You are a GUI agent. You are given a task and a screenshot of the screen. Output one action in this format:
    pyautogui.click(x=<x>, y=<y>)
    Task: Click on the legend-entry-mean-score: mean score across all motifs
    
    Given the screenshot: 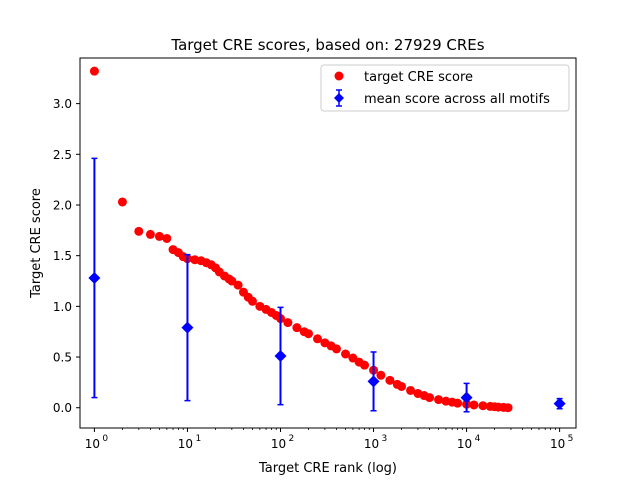 What is the action you would take?
    pyautogui.click(x=442, y=98)
    